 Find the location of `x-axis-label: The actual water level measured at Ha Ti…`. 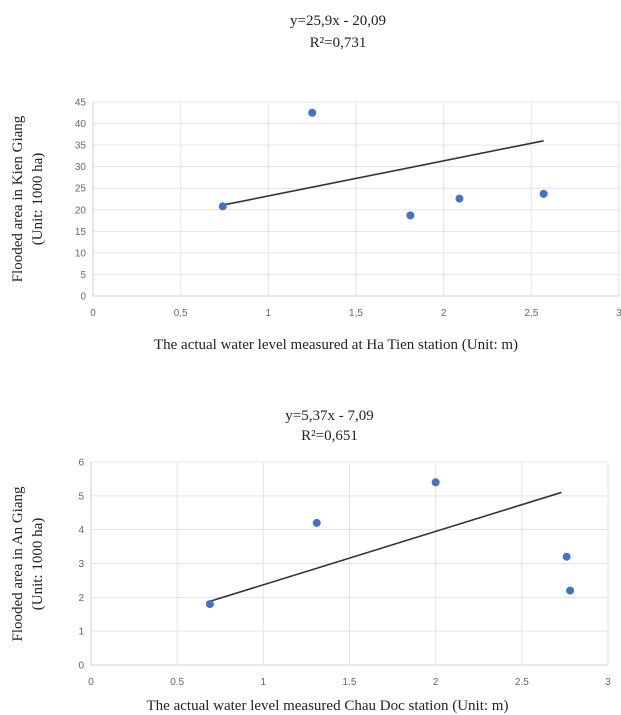

x-axis-label: The actual water level measured at Ha Ti… is located at coordinates (336, 345).